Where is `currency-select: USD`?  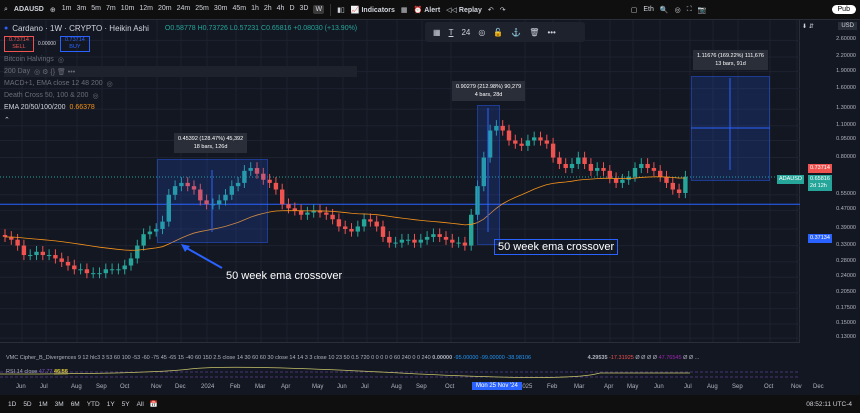 currency-select: USD is located at coordinates (847, 26).